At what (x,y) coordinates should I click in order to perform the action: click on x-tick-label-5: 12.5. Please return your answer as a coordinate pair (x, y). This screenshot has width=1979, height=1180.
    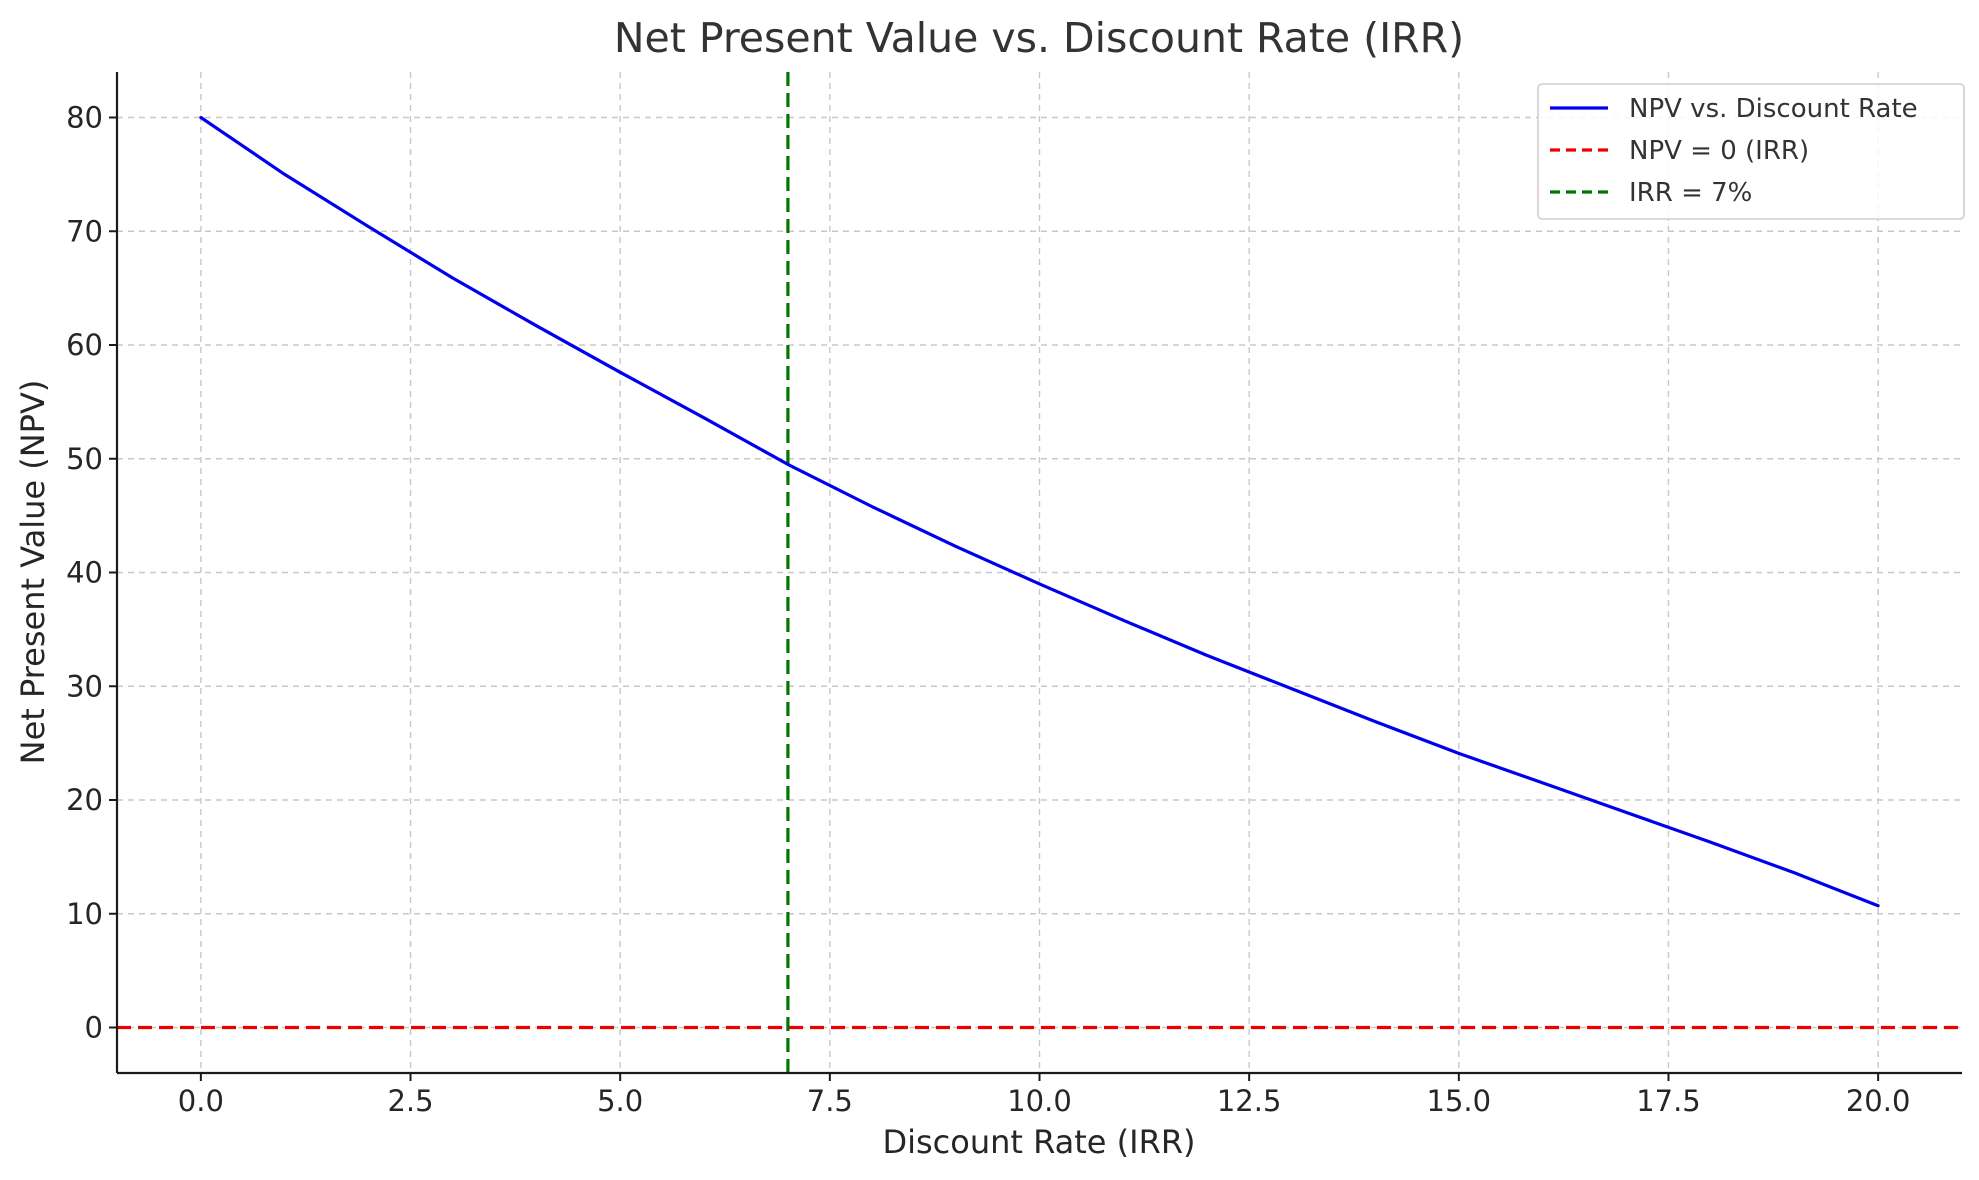
    Looking at the image, I should click on (1249, 1101).